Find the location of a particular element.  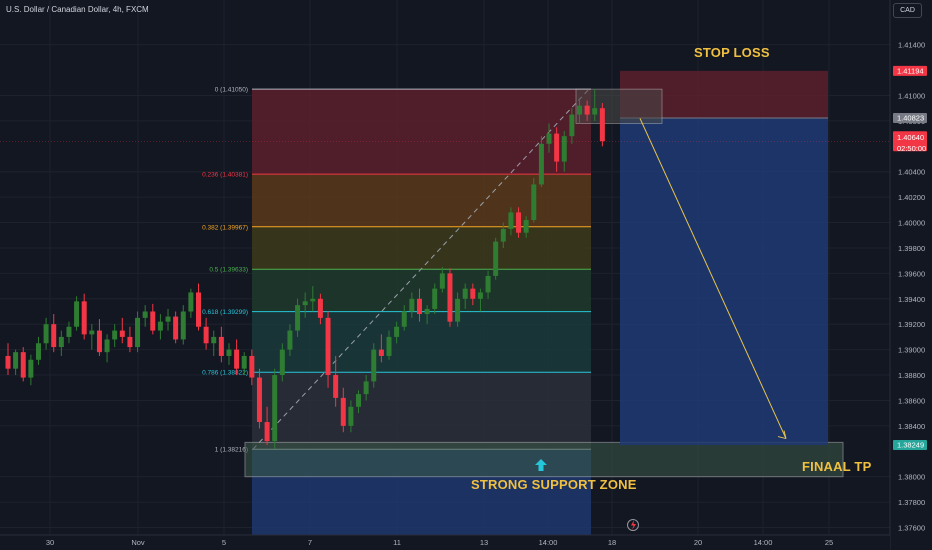

y-axis-panel is located at coordinates (911, 275).